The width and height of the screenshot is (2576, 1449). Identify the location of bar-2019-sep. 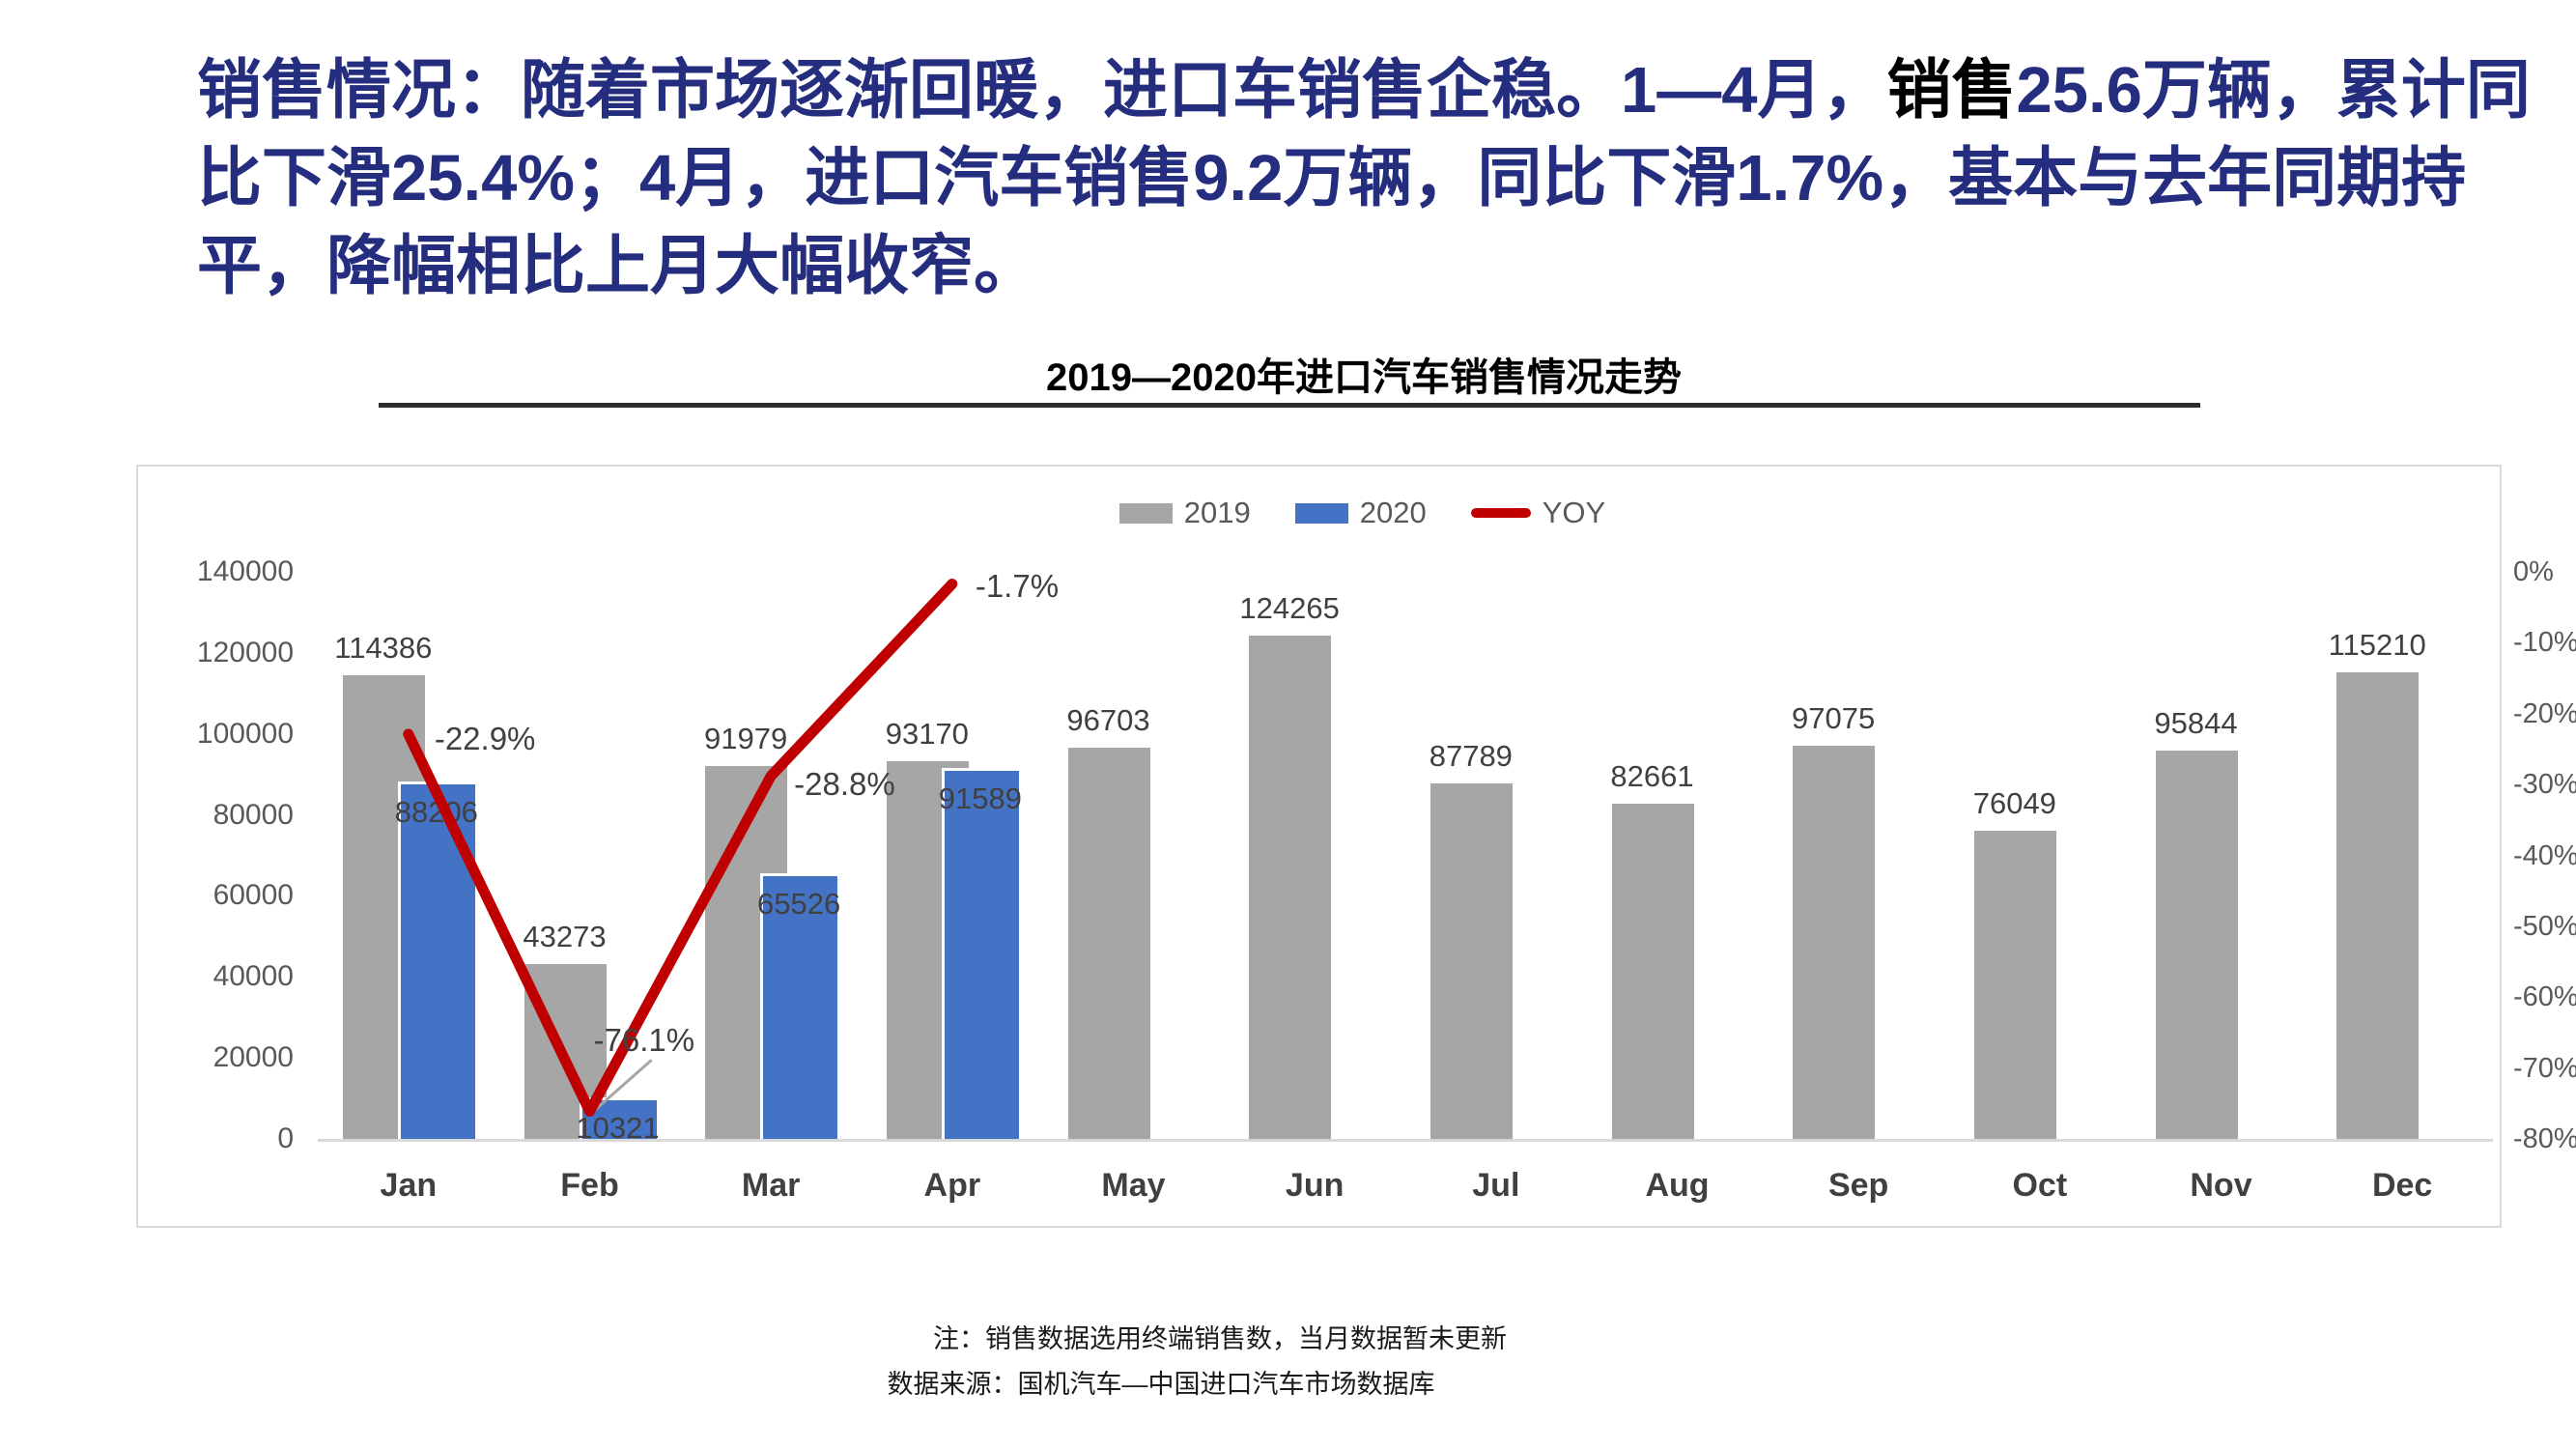
(1834, 942).